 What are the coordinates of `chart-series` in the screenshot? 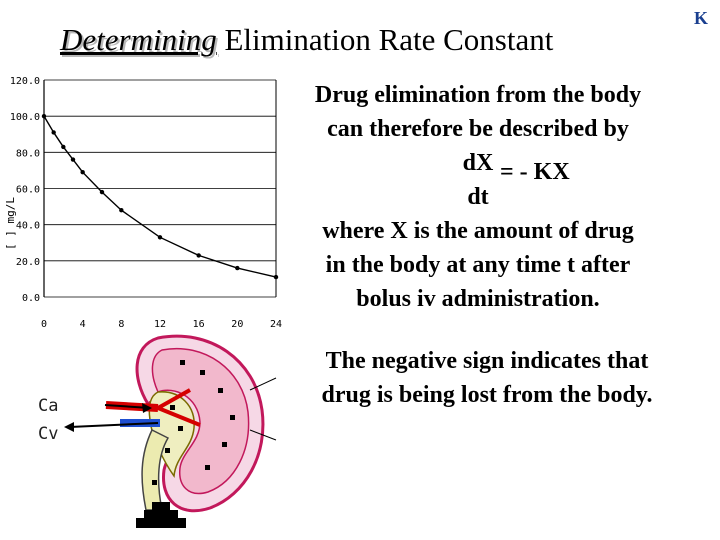 It's located at (160, 196).